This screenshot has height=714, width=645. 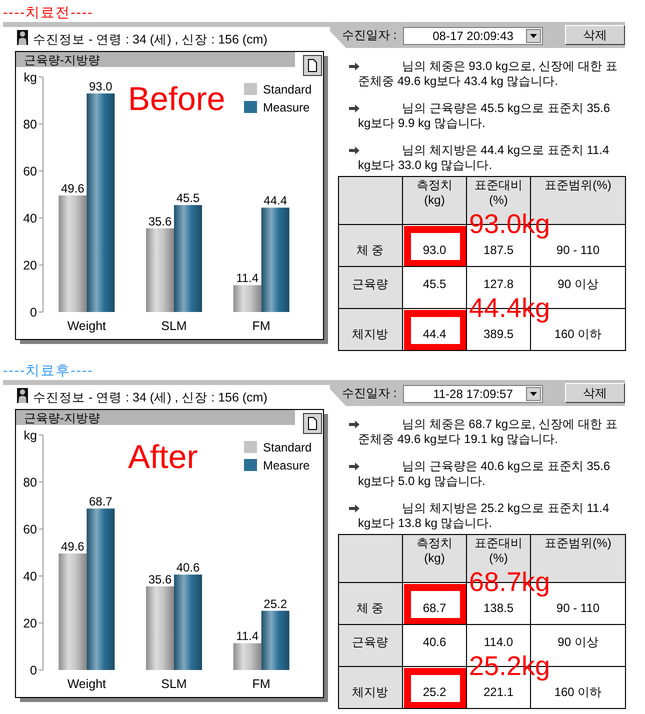 What do you see at coordinates (484, 516) in the screenshot?
I see `text: 님의 체지방은 25.2 kg으로 표준치 11.4 kg보다 13.8 kg 많습니다.` at bounding box center [484, 516].